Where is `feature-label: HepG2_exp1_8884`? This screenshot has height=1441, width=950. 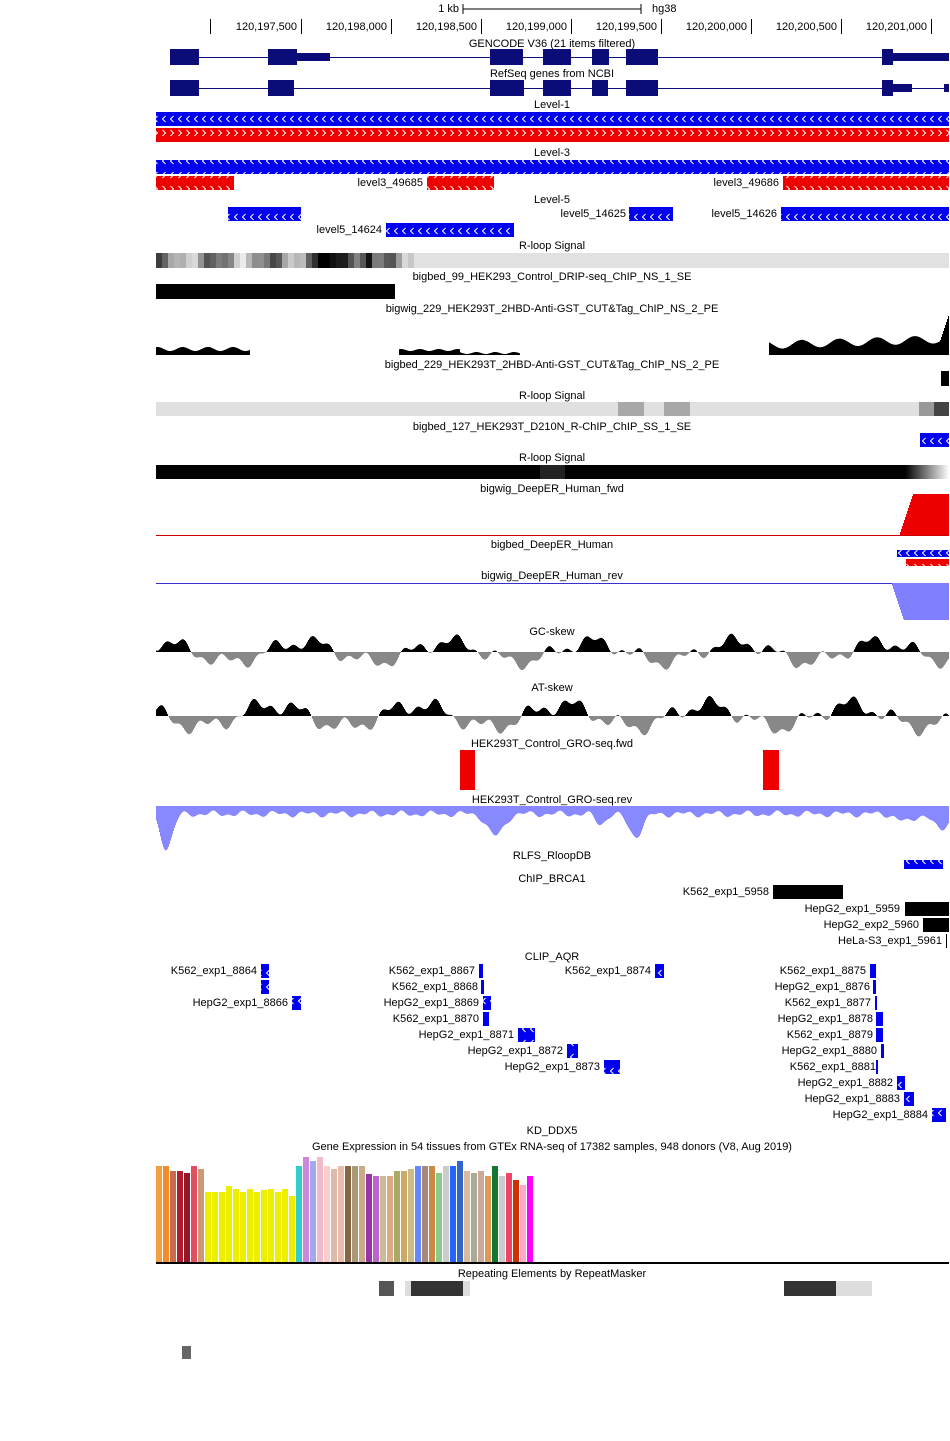
feature-label: HepG2_exp1_8884 is located at coordinates (880, 1115).